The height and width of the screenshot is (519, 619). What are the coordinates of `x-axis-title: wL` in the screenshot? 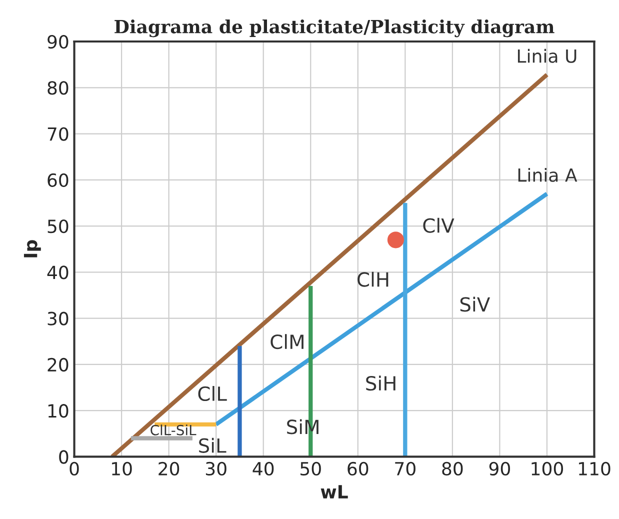 It's located at (334, 491).